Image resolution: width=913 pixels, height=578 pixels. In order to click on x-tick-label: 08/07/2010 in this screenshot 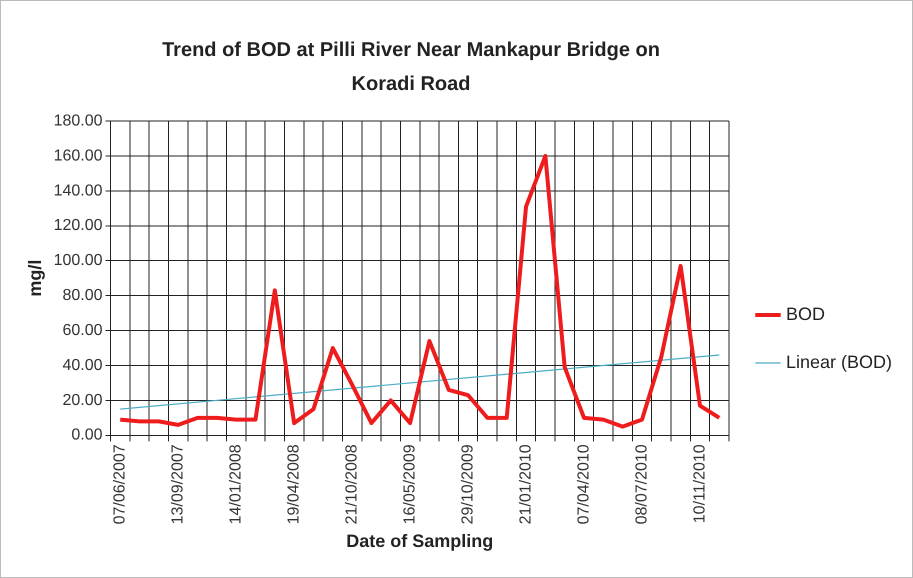, I will do `click(641, 484)`.